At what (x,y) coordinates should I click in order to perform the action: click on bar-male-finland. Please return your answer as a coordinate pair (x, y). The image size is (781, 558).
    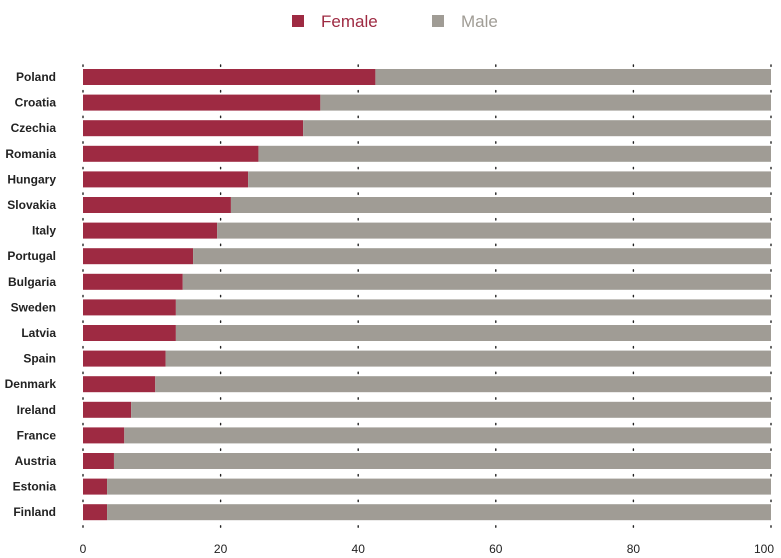
    Looking at the image, I should click on (439, 512).